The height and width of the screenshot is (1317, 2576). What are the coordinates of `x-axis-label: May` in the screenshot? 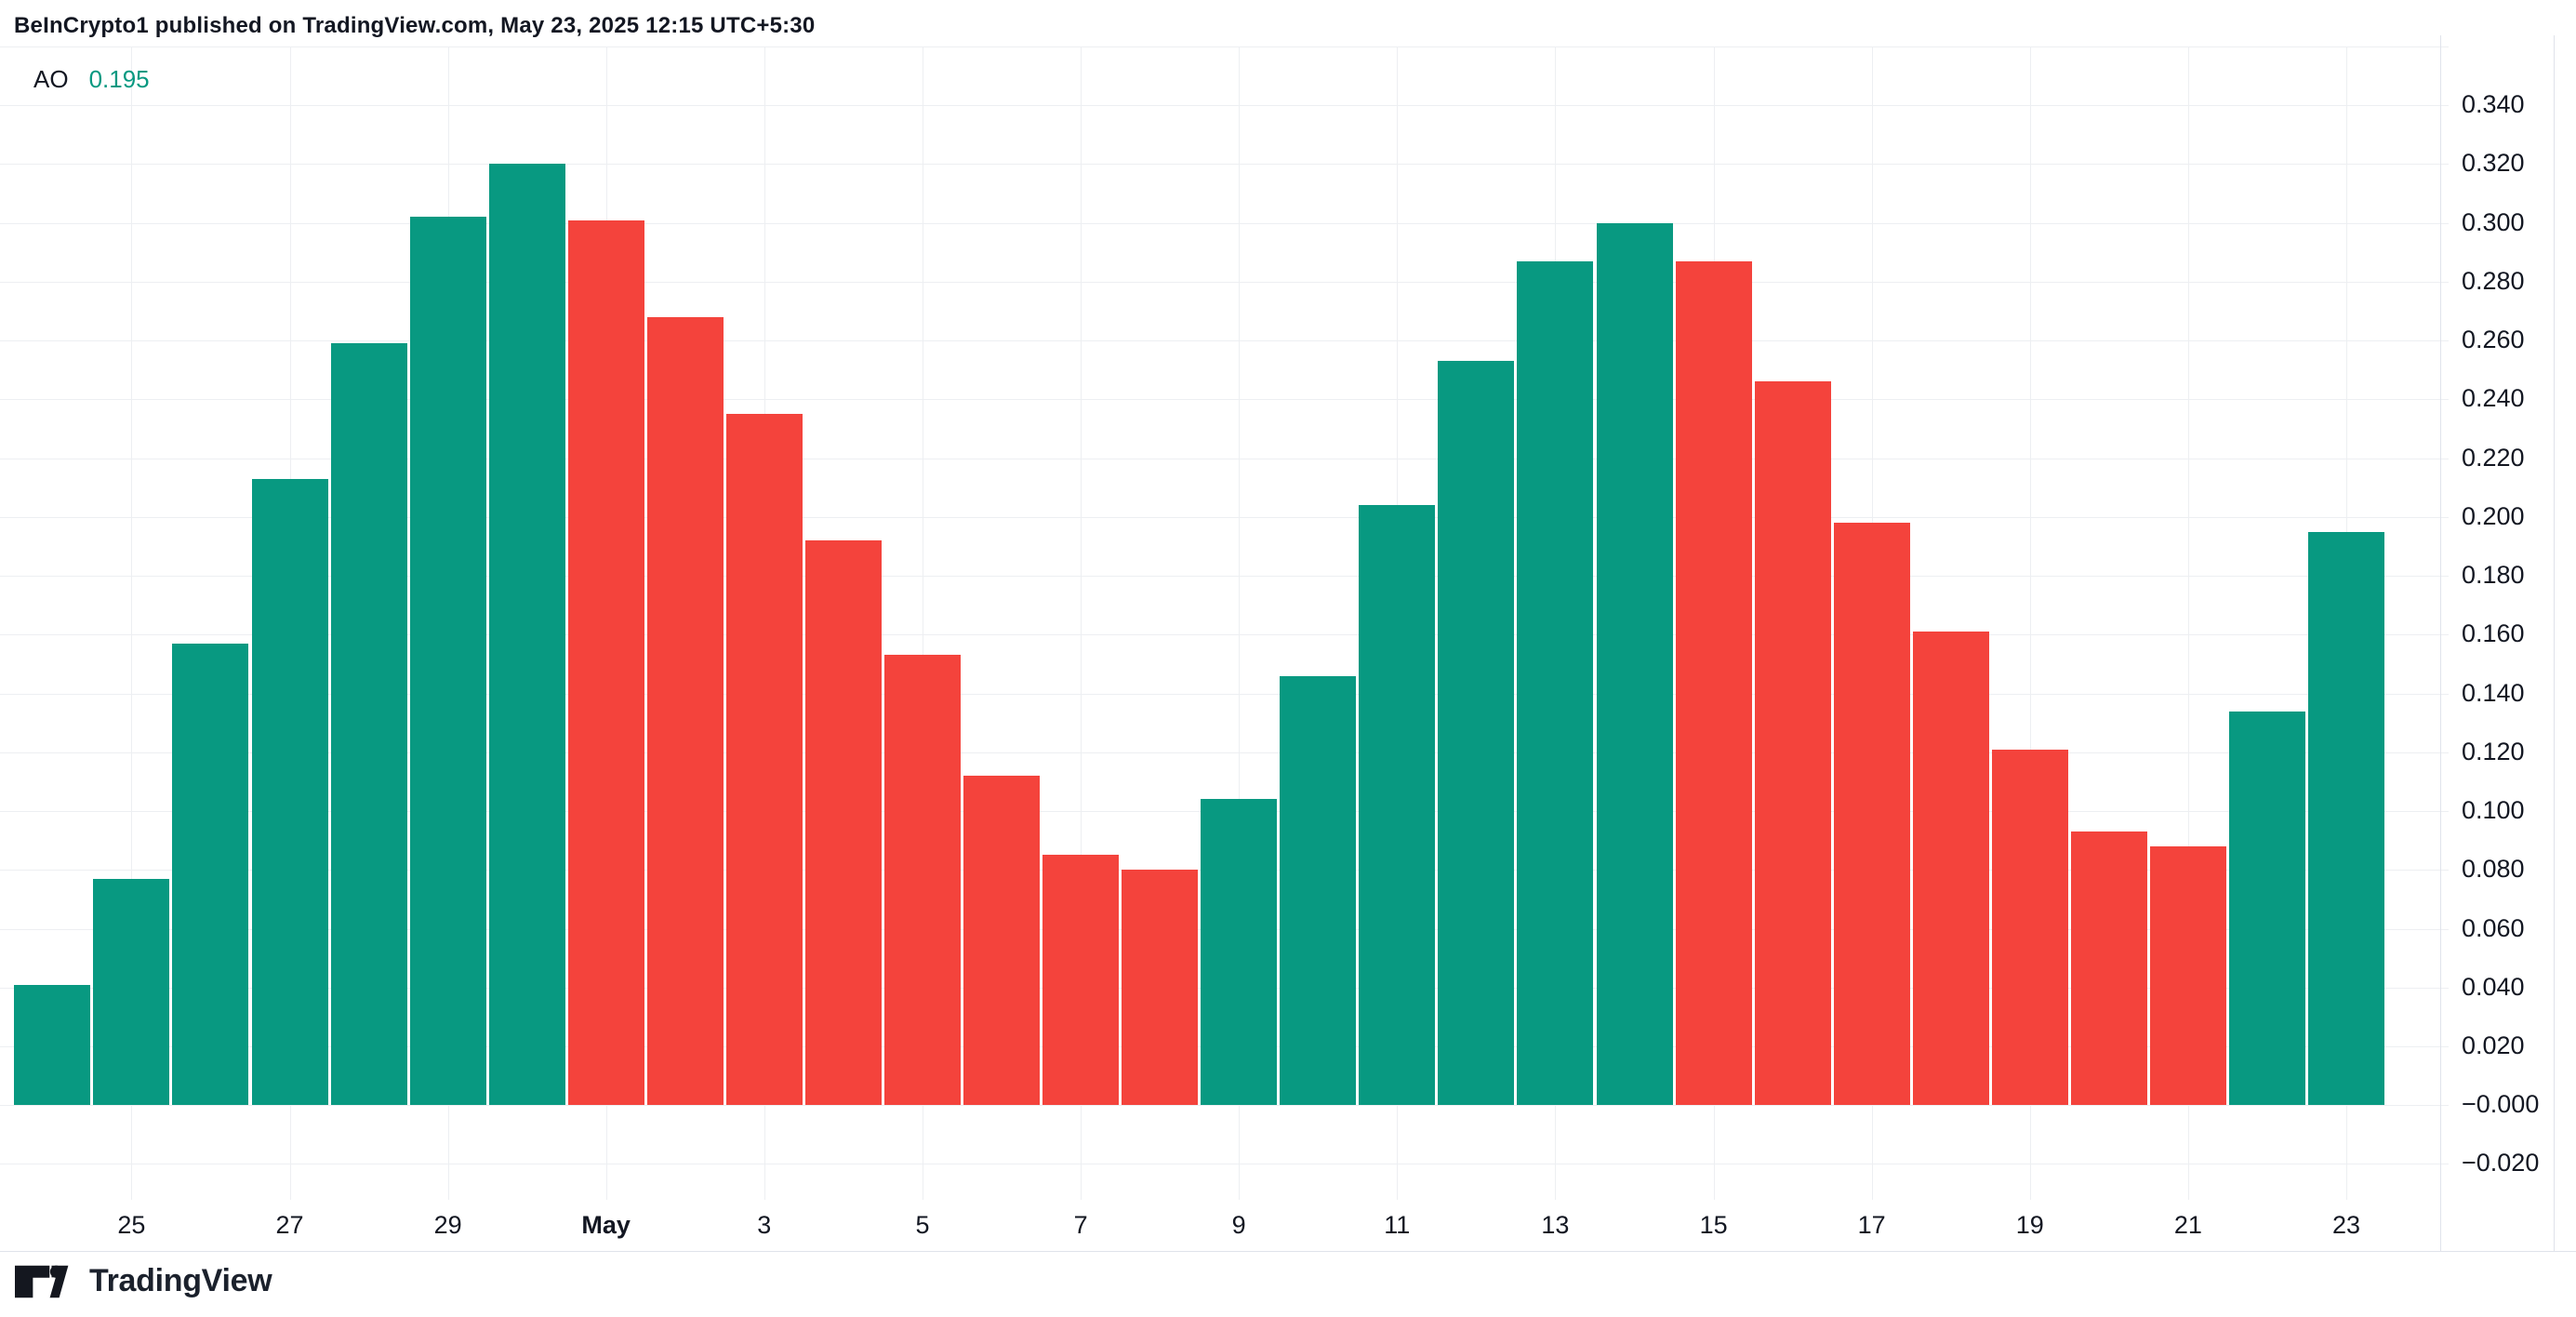 It's located at (606, 1225).